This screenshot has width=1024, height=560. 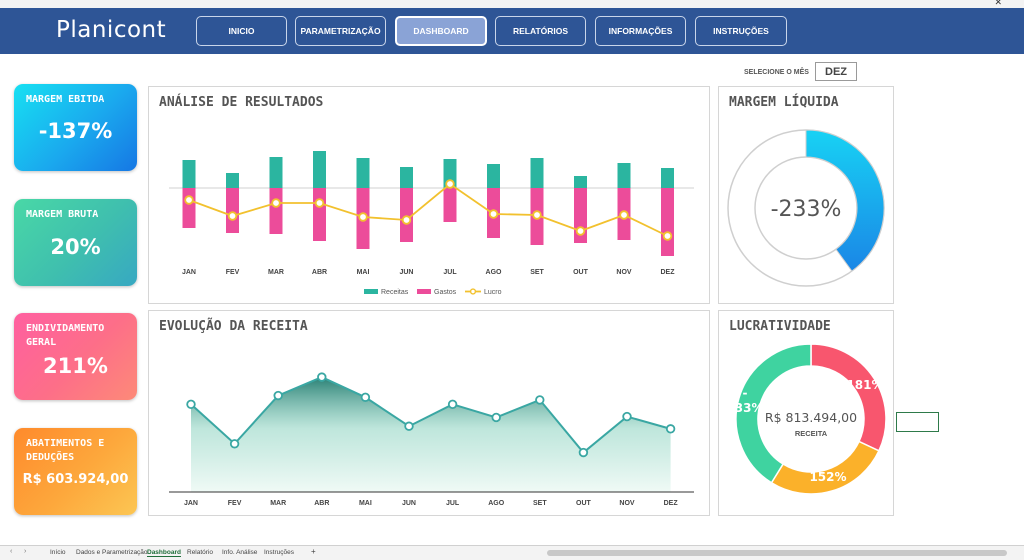 What do you see at coordinates (428, 209) in the screenshot?
I see `line-lucro` at bounding box center [428, 209].